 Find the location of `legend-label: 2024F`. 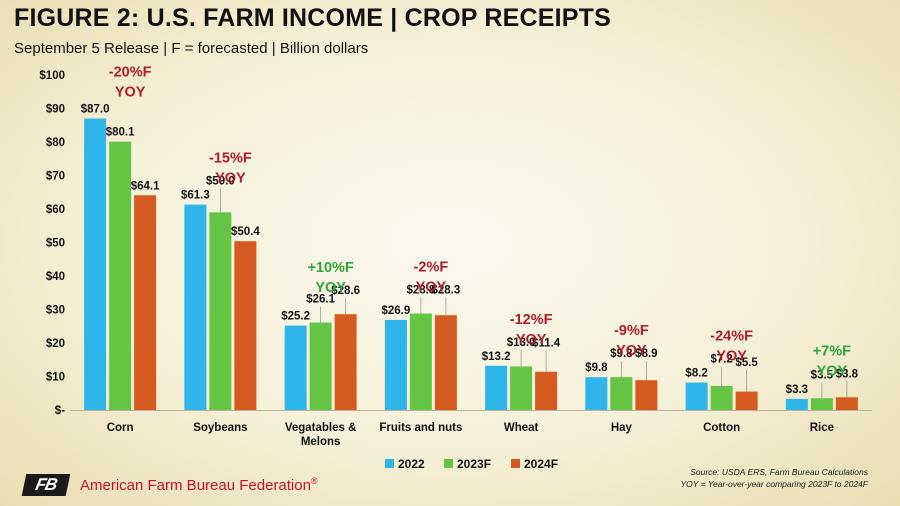

legend-label: 2024F is located at coordinates (541, 464).